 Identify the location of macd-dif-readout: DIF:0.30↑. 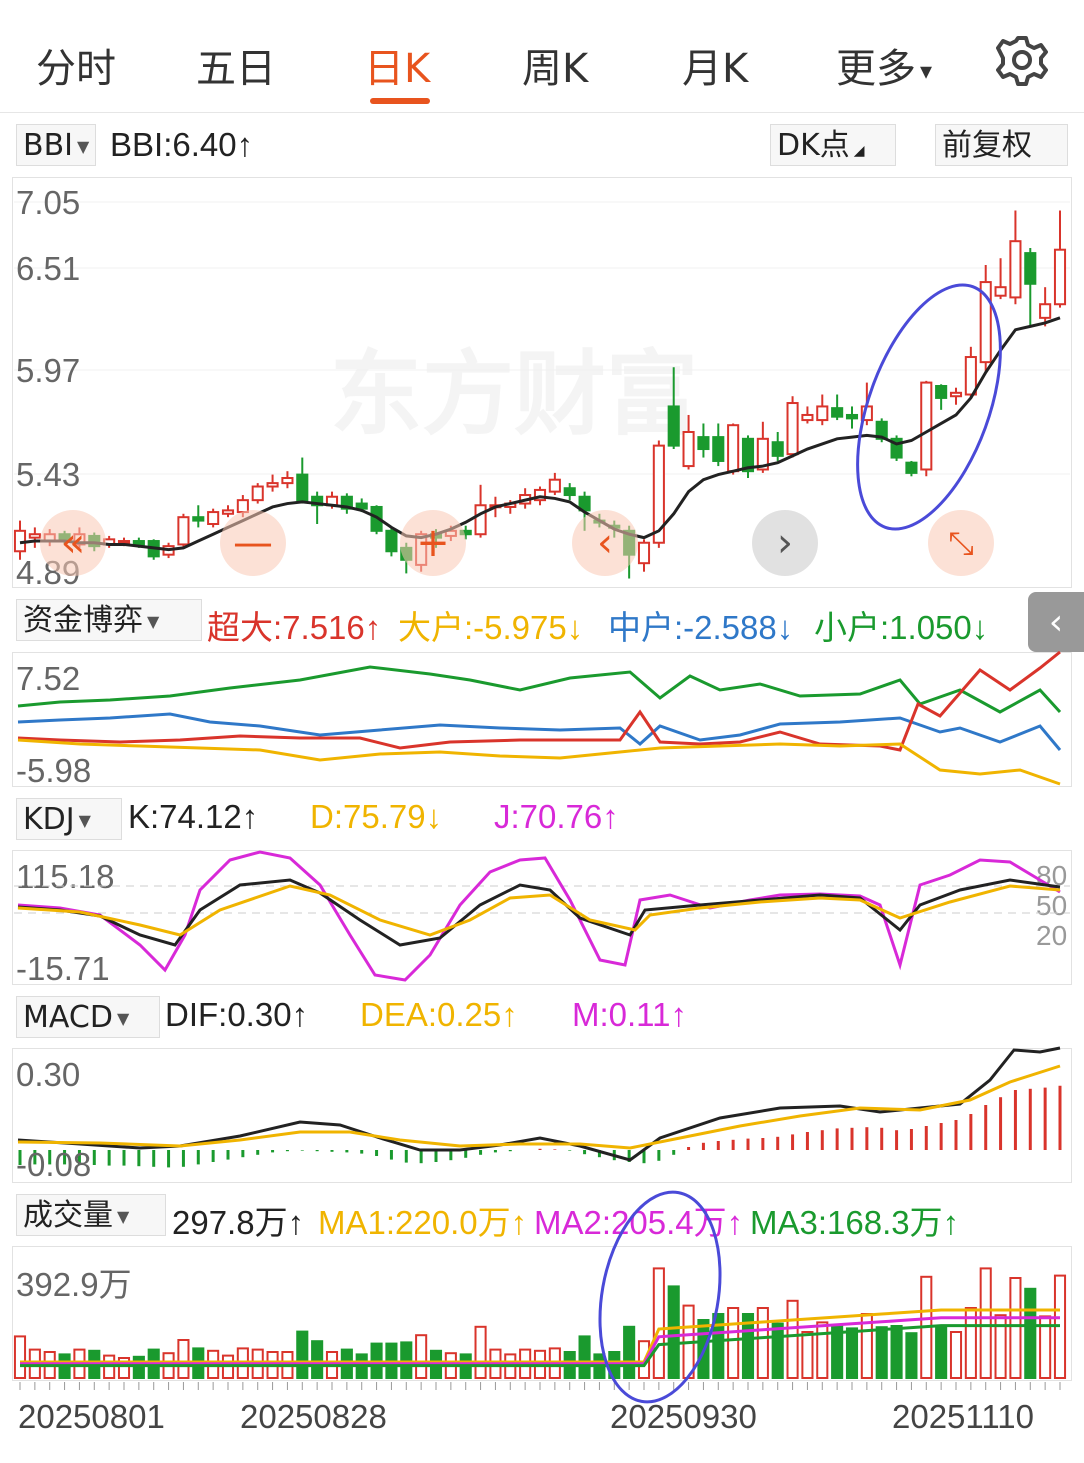
(236, 1015).